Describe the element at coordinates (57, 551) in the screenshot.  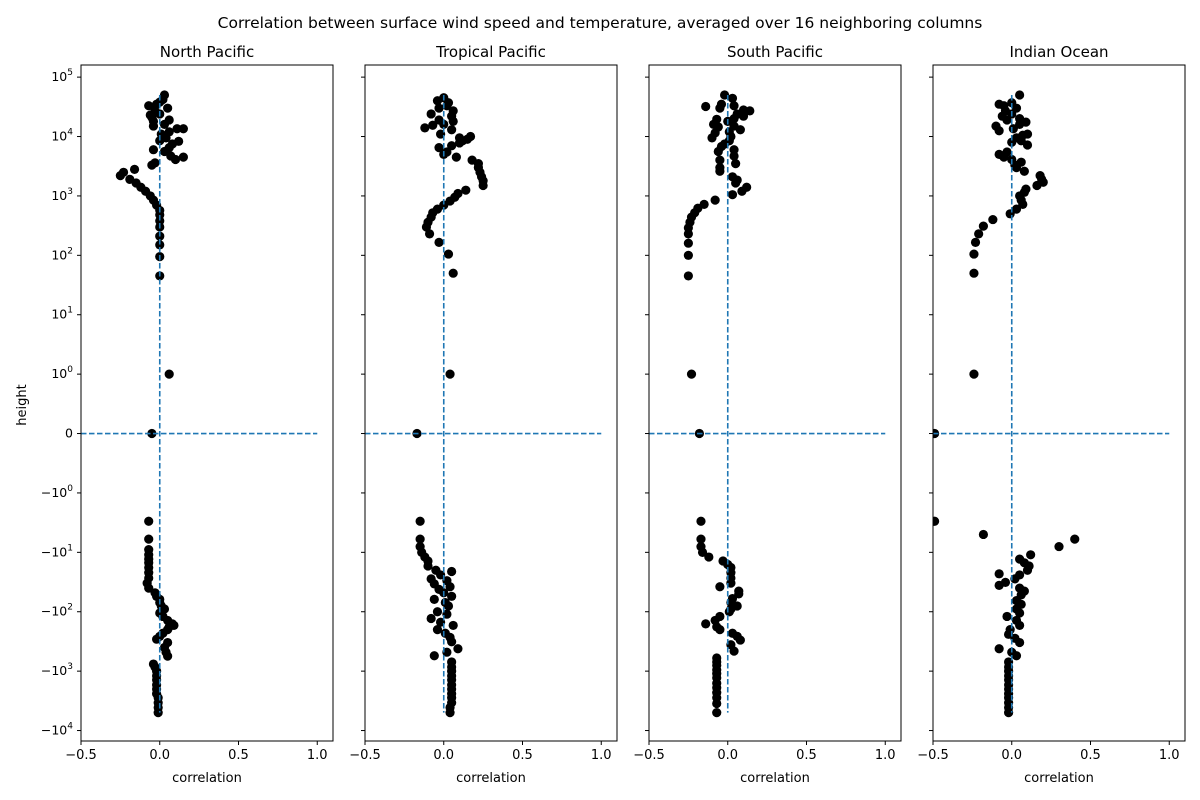
I see `y-tick-label: −101` at that location.